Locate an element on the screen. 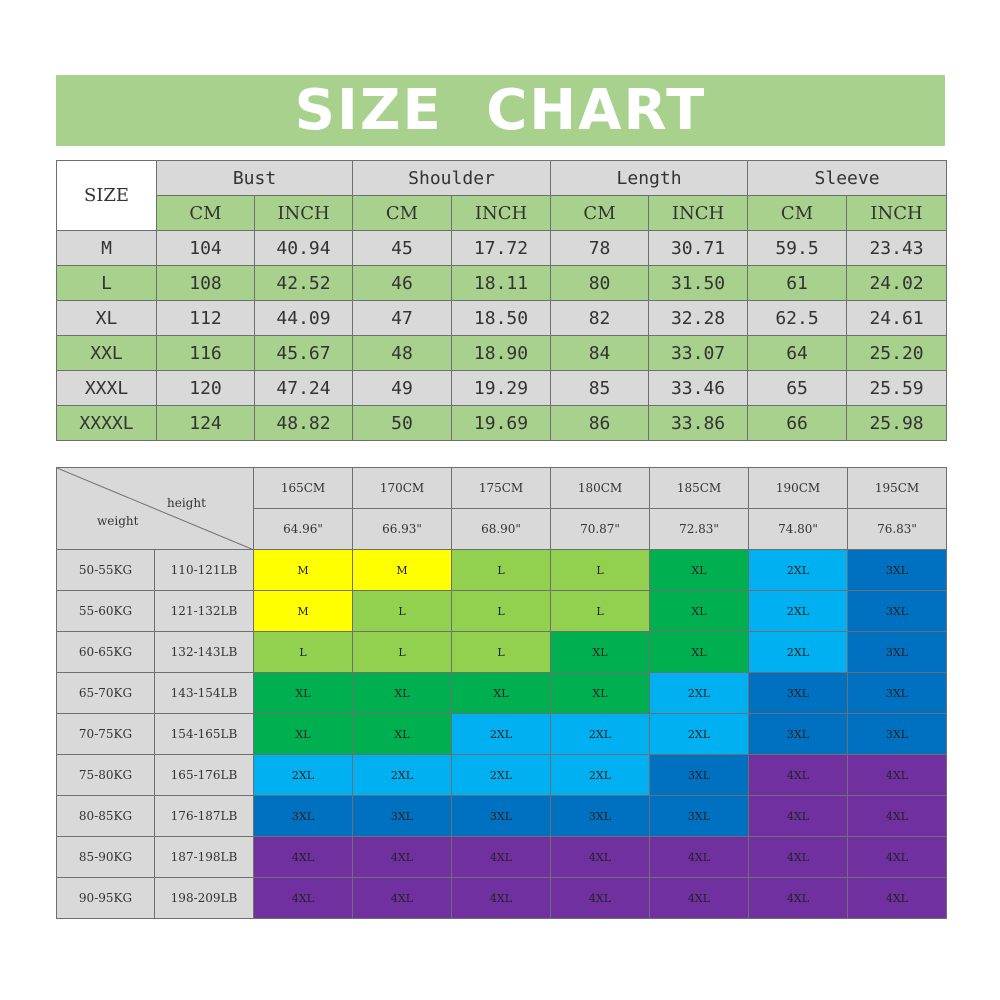 This screenshot has width=1000, height=1000. size-row: XXL 116 45.67 48 18.90 84 33.07 64 25.20 is located at coordinates (502, 353).